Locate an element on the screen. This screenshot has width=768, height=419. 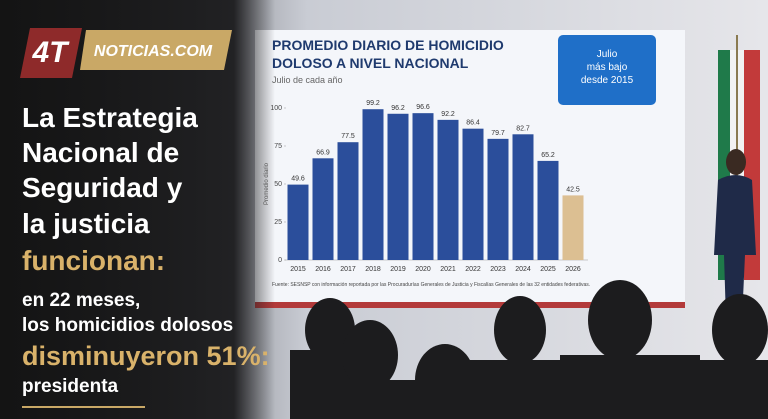
chart-title: PROMEDIO DIARIO DE HOMICIDIO is located at coordinates (388, 45).